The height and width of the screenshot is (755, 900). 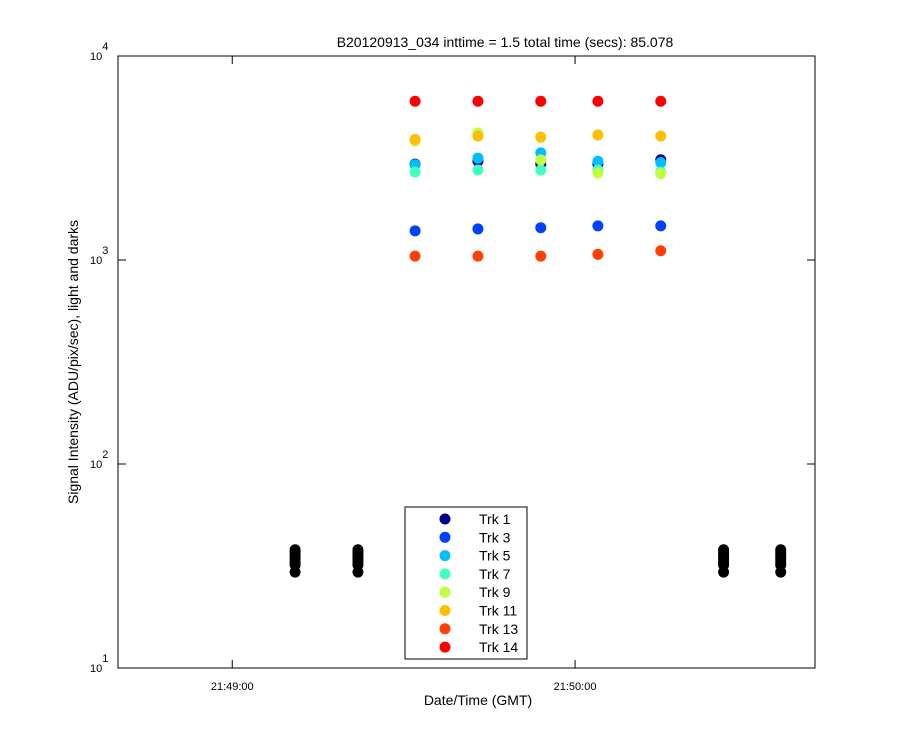 What do you see at coordinates (105, 251) in the screenshot?
I see `y-tick-exponent: 3` at bounding box center [105, 251].